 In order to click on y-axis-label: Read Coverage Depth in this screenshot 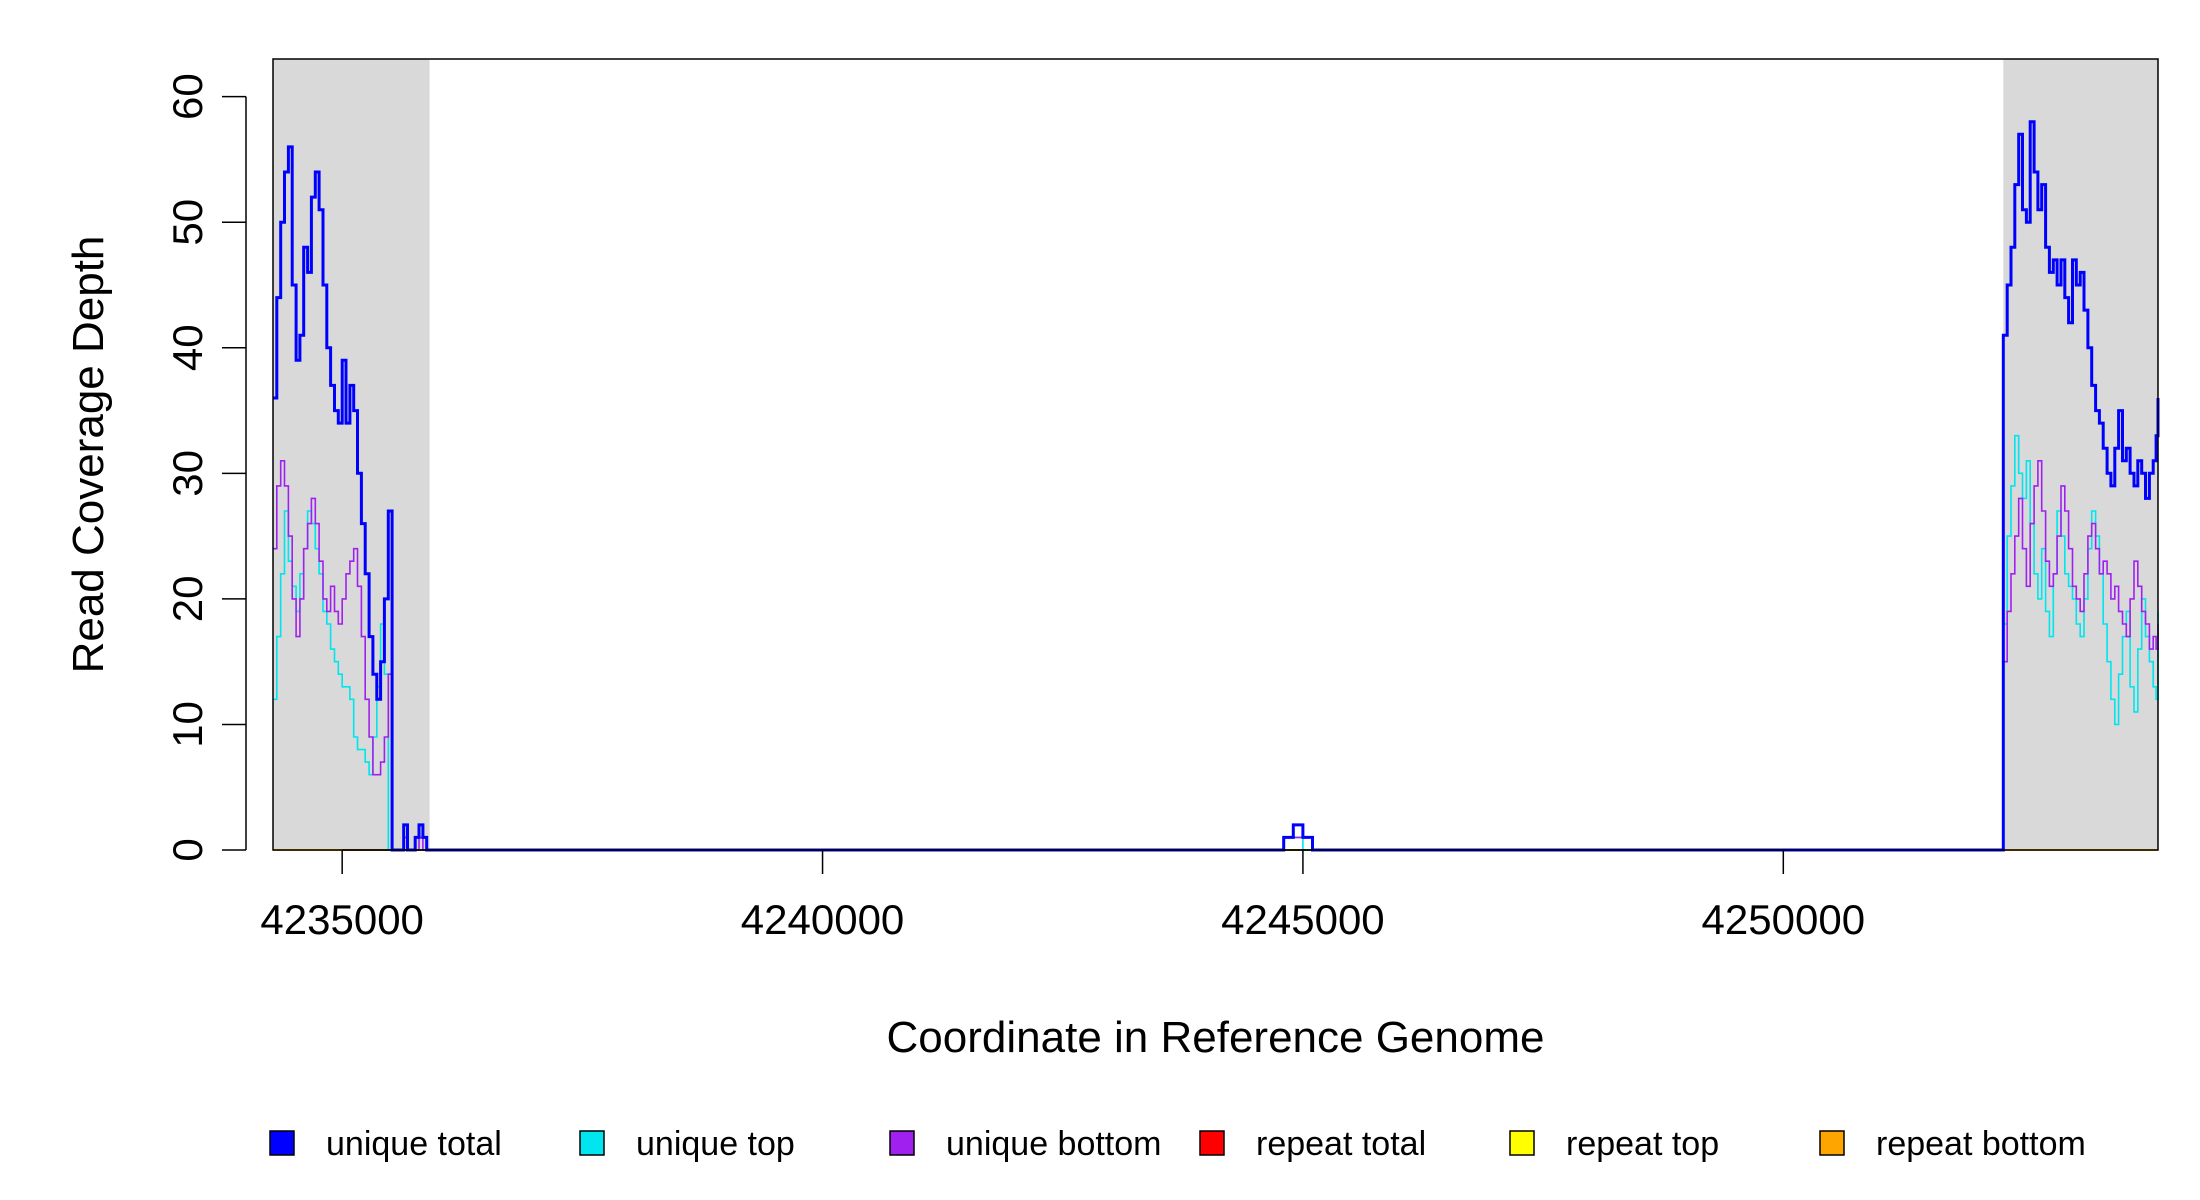, I will do `click(88, 455)`.